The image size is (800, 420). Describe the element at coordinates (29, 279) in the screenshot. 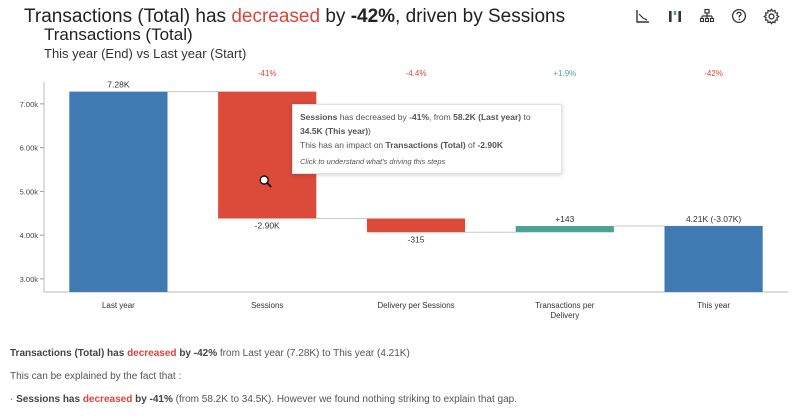

I see `y-tick-label: 3.00k` at that location.